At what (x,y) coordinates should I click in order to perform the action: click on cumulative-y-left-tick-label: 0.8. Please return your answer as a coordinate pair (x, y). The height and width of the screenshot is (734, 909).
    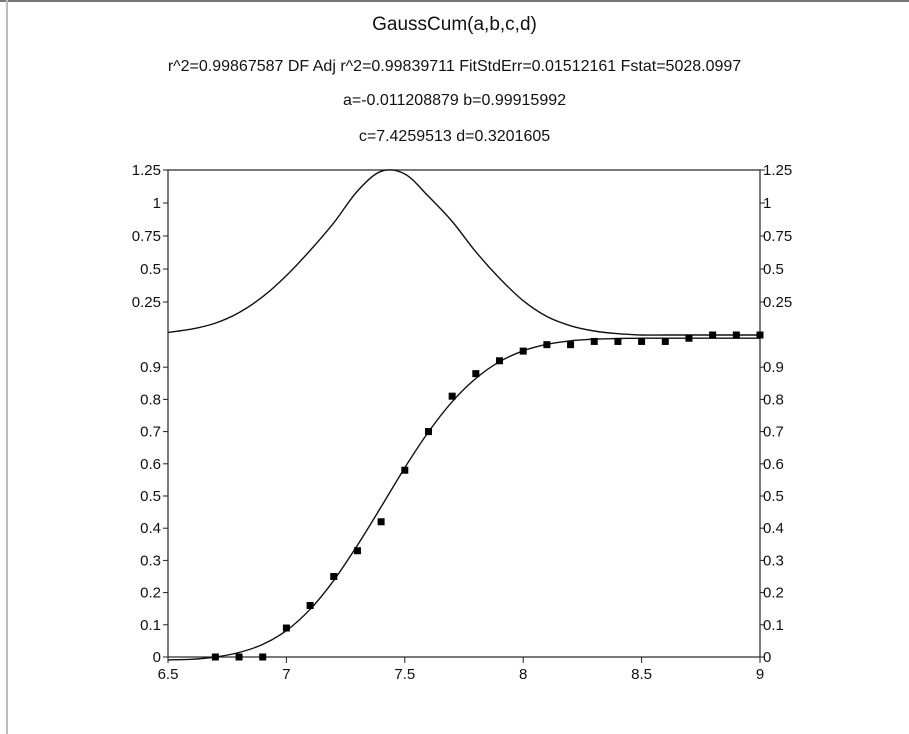
    Looking at the image, I should click on (150, 399).